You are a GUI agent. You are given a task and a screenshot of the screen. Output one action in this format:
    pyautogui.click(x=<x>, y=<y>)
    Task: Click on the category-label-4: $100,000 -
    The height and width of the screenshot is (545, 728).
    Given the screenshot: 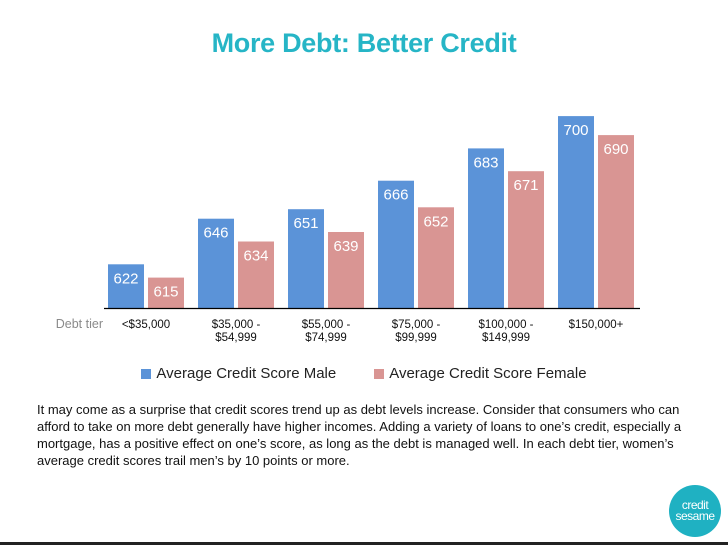 What is the action you would take?
    pyautogui.click(x=506, y=325)
    